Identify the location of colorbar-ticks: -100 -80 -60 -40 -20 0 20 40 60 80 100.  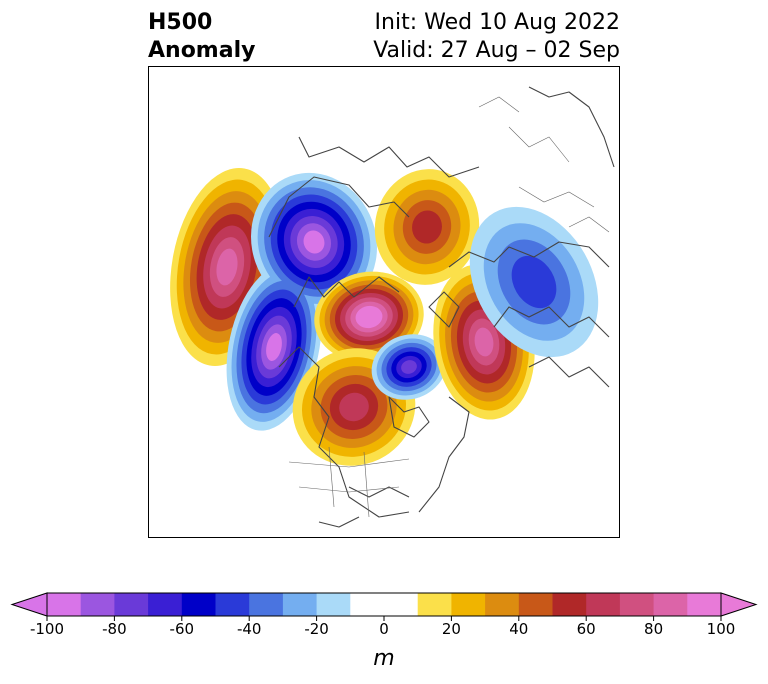
(384, 632).